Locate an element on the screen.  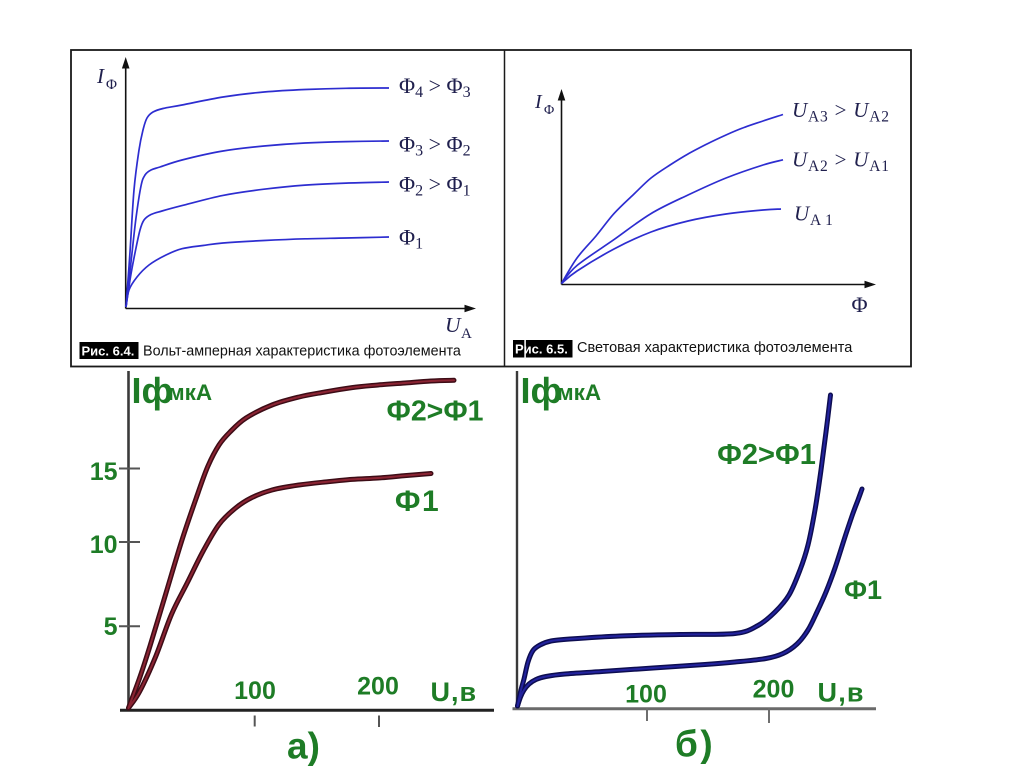
svg-text: Φ2 > Φ1 is located at coordinates (435, 186).